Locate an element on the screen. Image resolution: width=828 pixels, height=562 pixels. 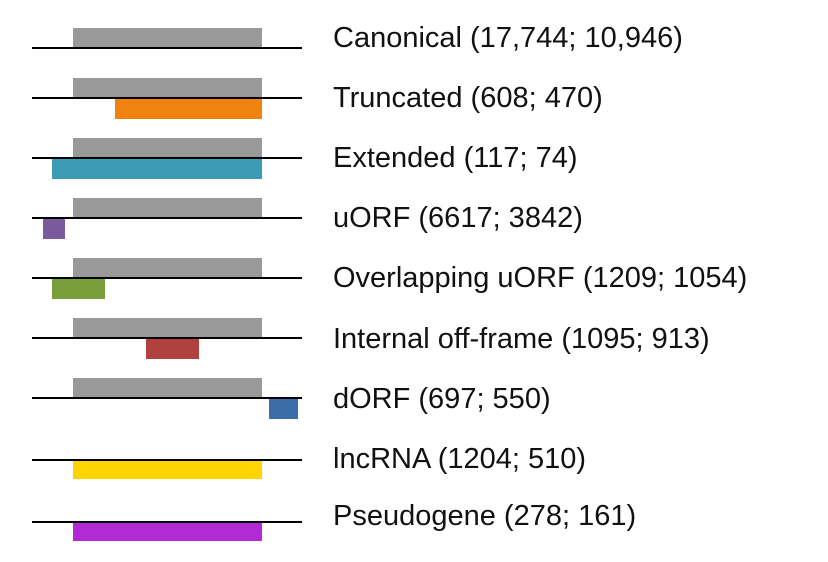
dorf-bar is located at coordinates (283, 409).